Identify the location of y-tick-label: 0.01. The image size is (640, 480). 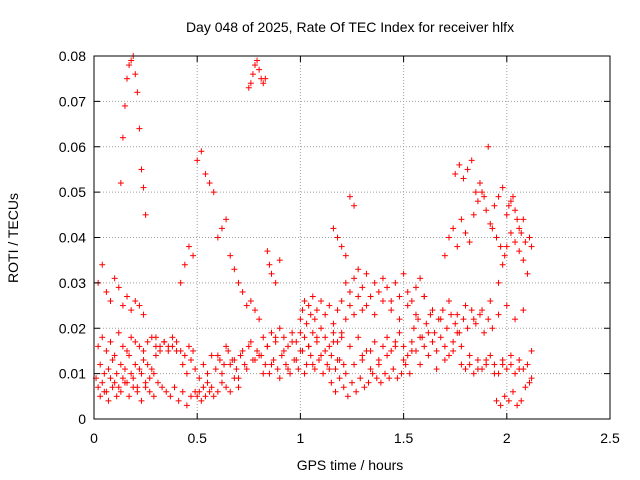
(72, 374).